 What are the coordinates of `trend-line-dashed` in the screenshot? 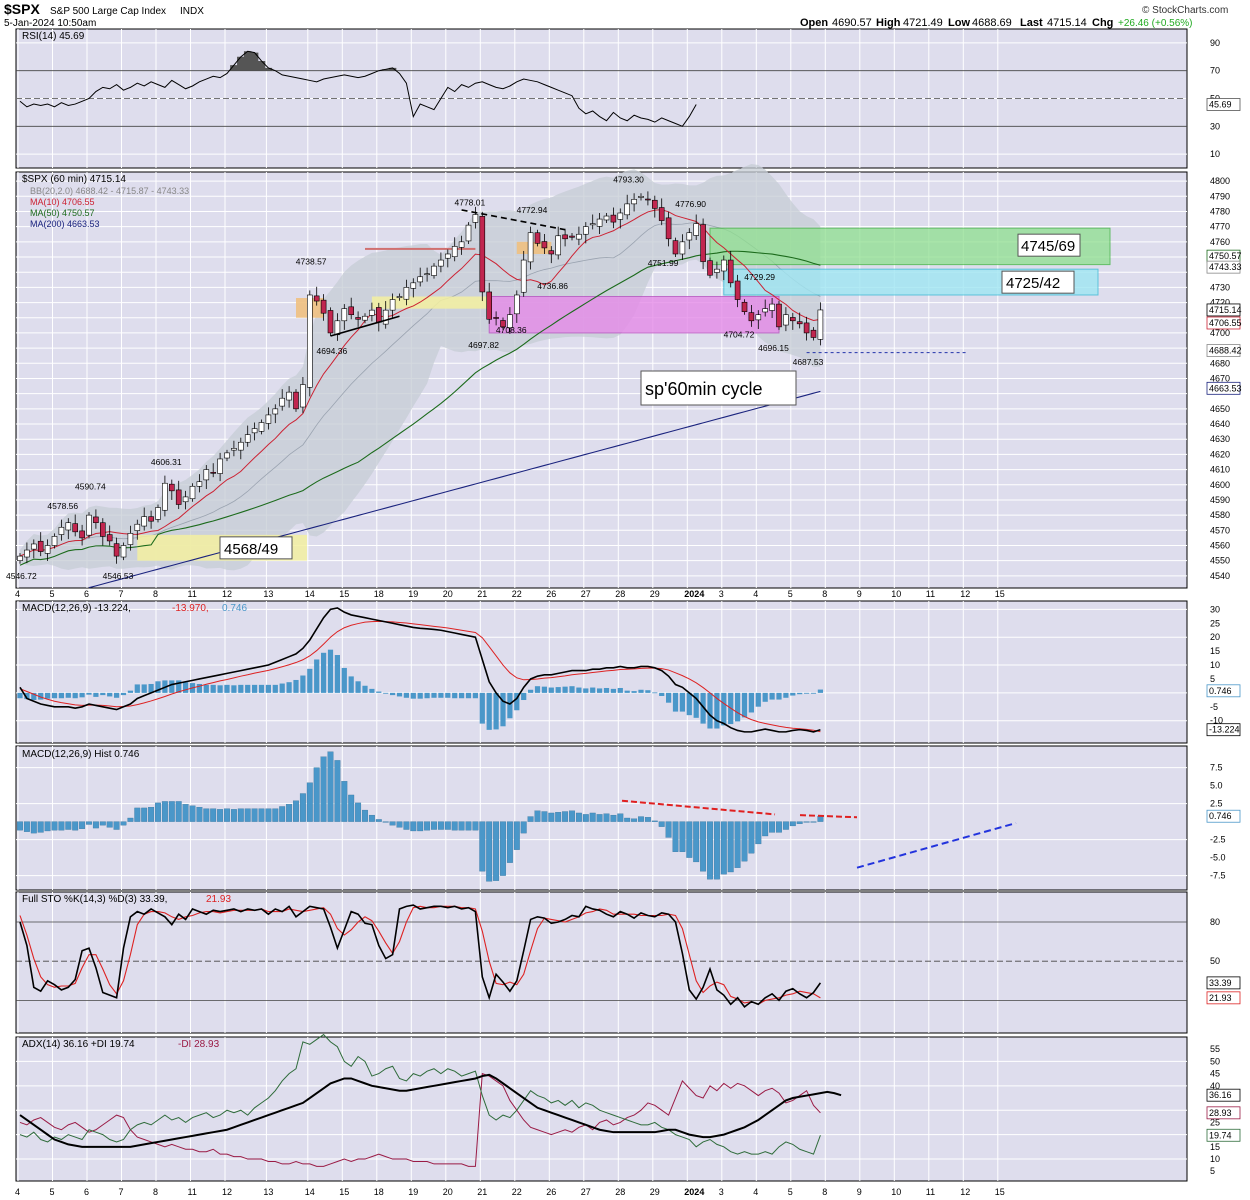 It's located at (513, 220).